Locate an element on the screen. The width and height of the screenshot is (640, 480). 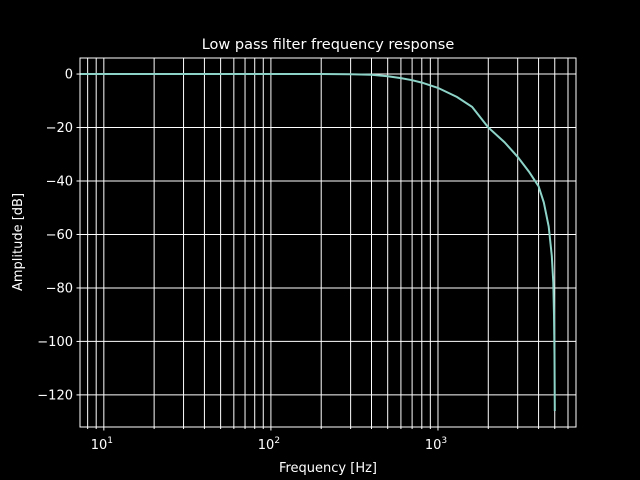
y-tick-label: 0 is located at coordinates (69, 75).